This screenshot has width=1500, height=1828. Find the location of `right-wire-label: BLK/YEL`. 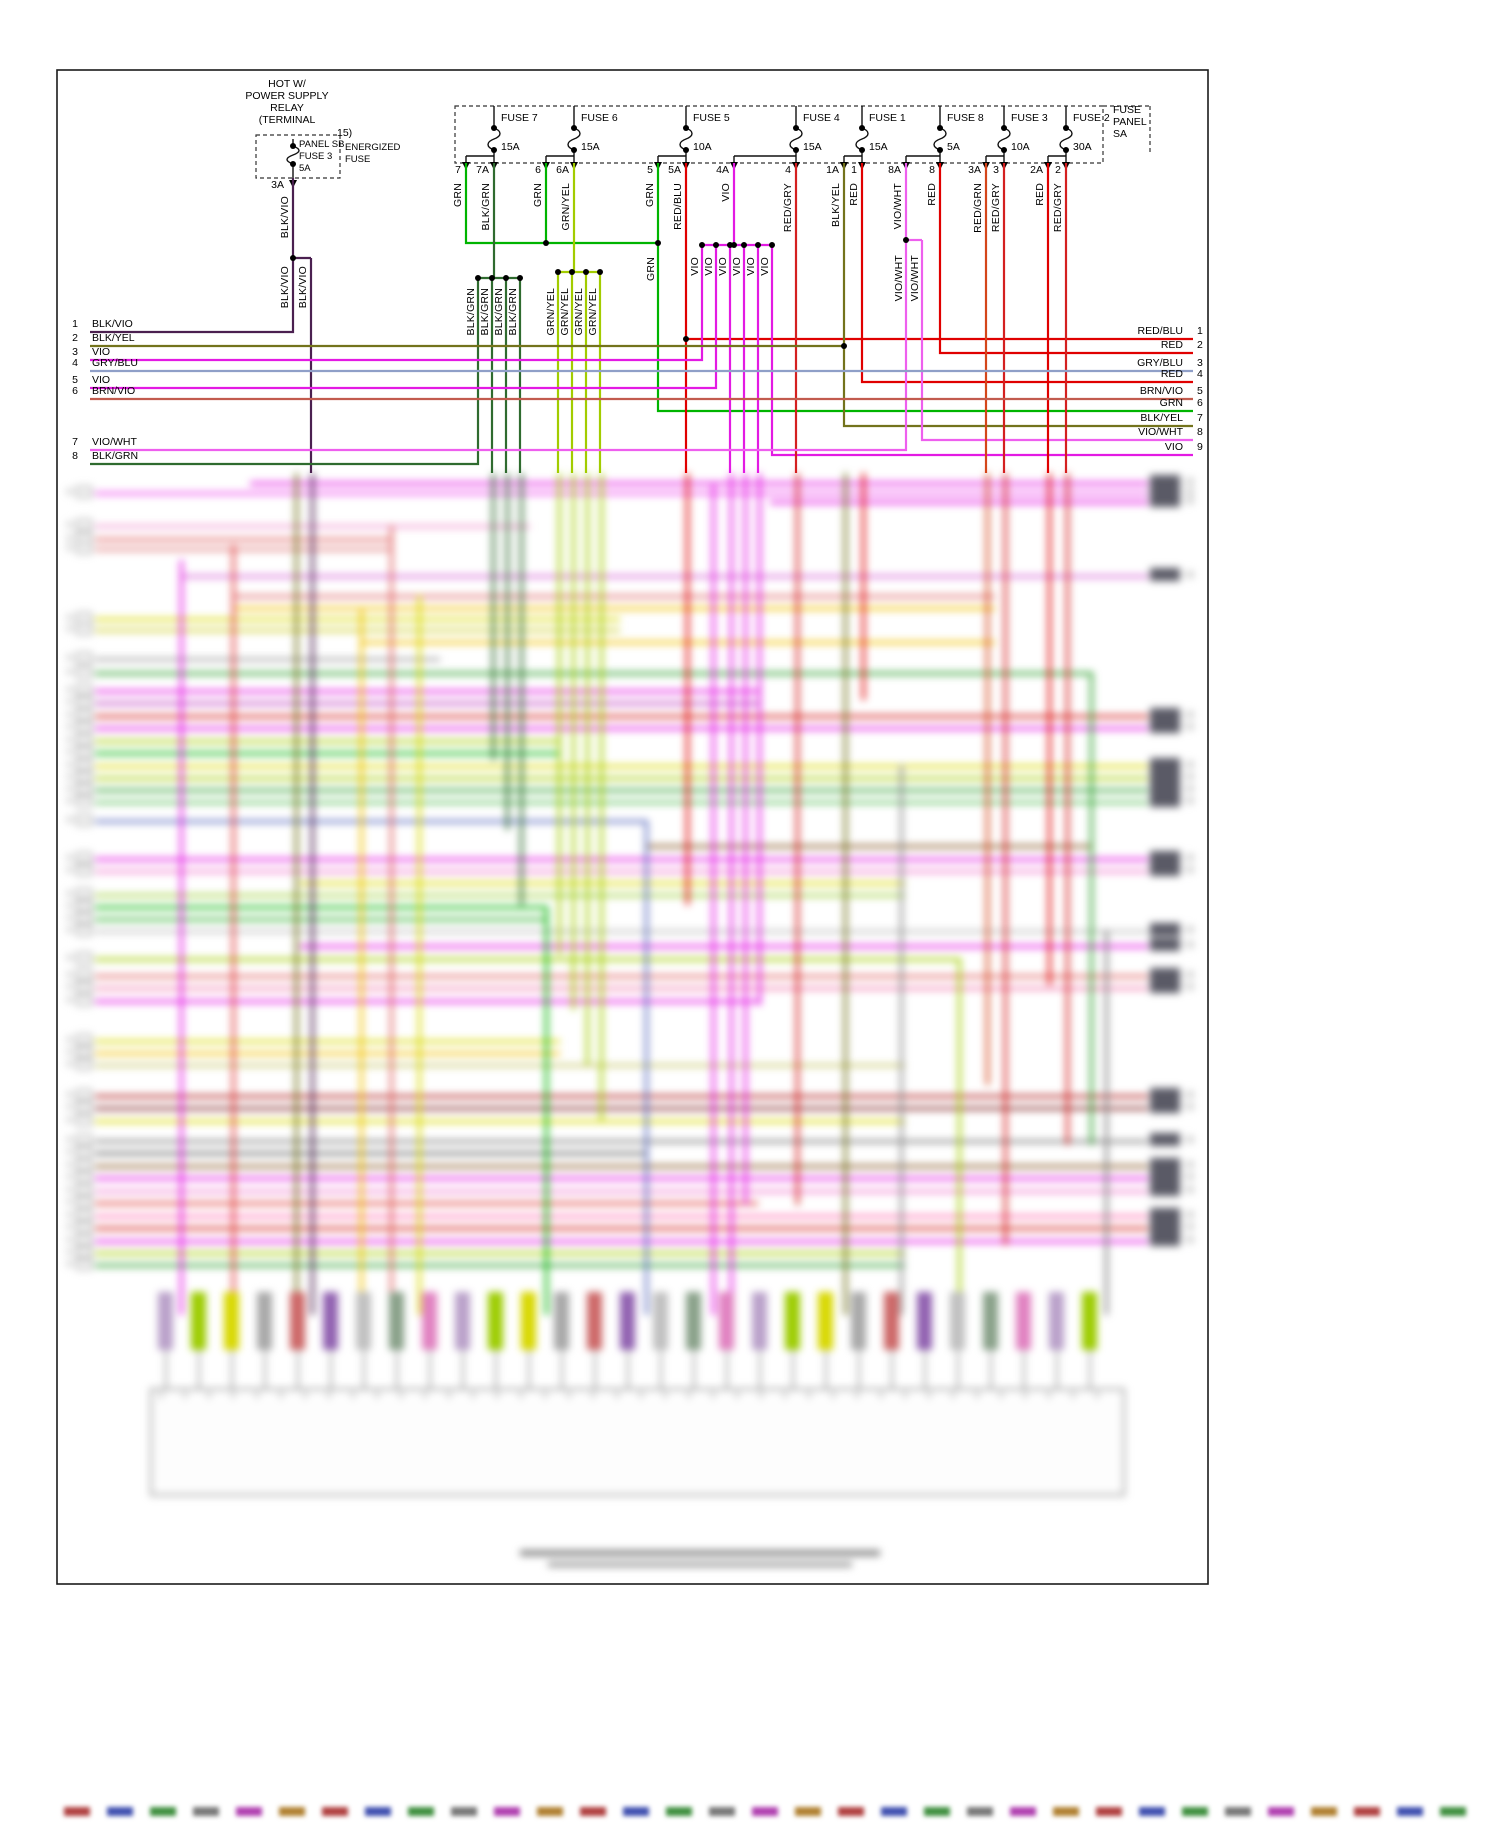

right-wire-label: BLK/YEL is located at coordinates (1161, 418).